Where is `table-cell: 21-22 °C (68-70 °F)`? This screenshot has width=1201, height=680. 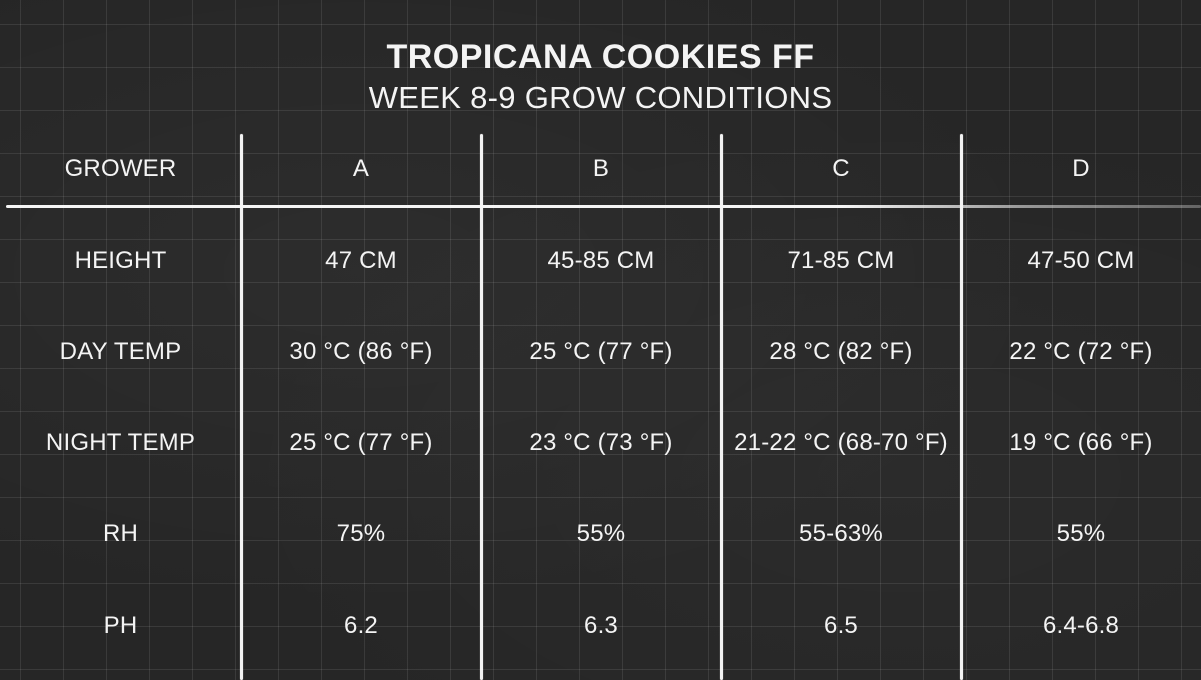 table-cell: 21-22 °C (68-70 °F) is located at coordinates (841, 442).